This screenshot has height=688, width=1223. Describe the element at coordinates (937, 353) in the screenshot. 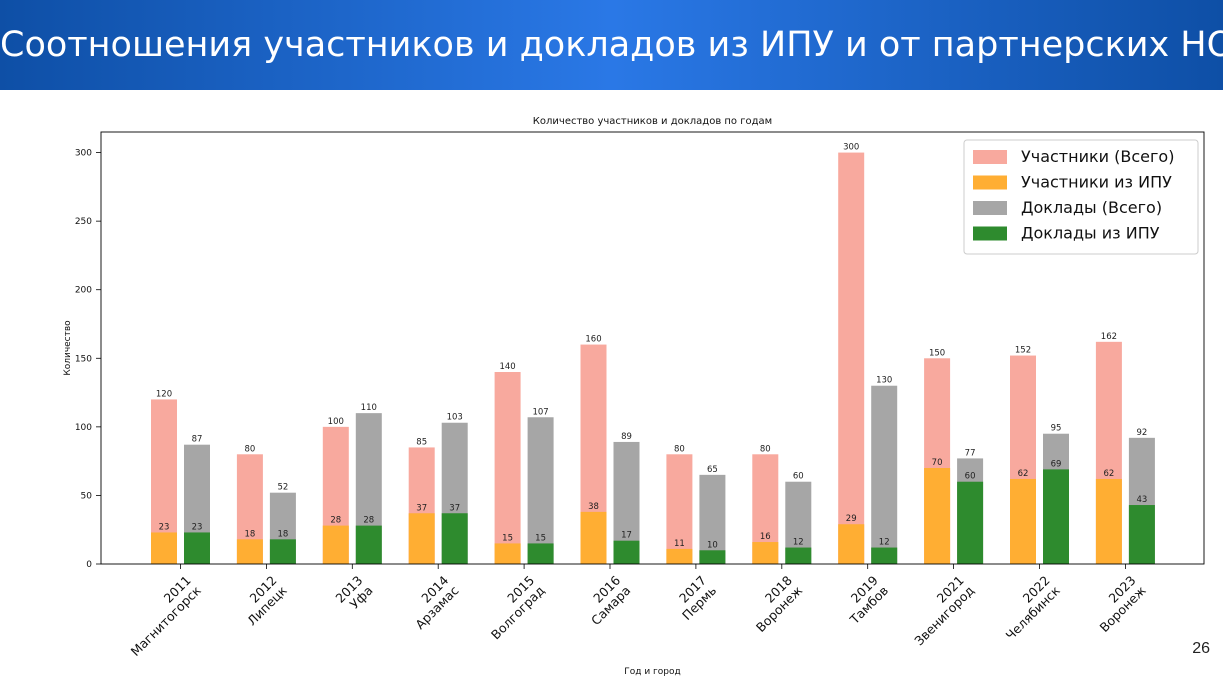

I see `data-label-participants-total: 150` at that location.